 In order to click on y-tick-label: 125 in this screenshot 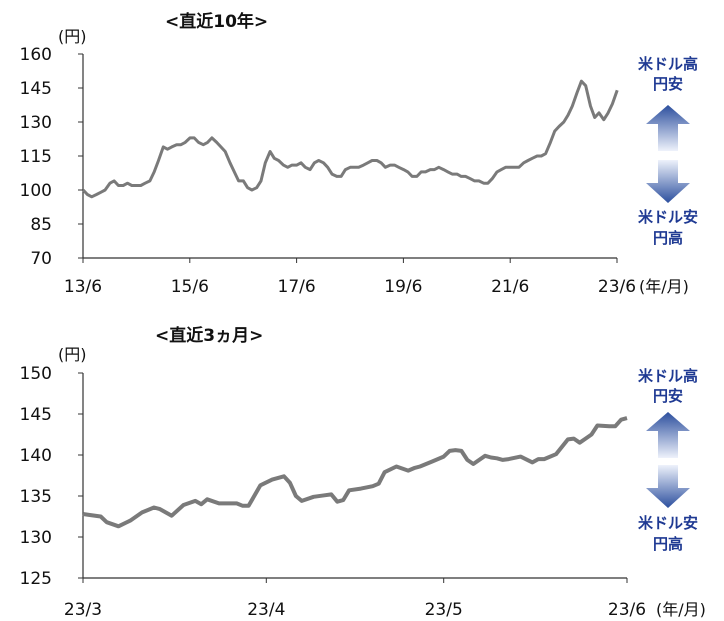, I will do `click(36, 579)`.